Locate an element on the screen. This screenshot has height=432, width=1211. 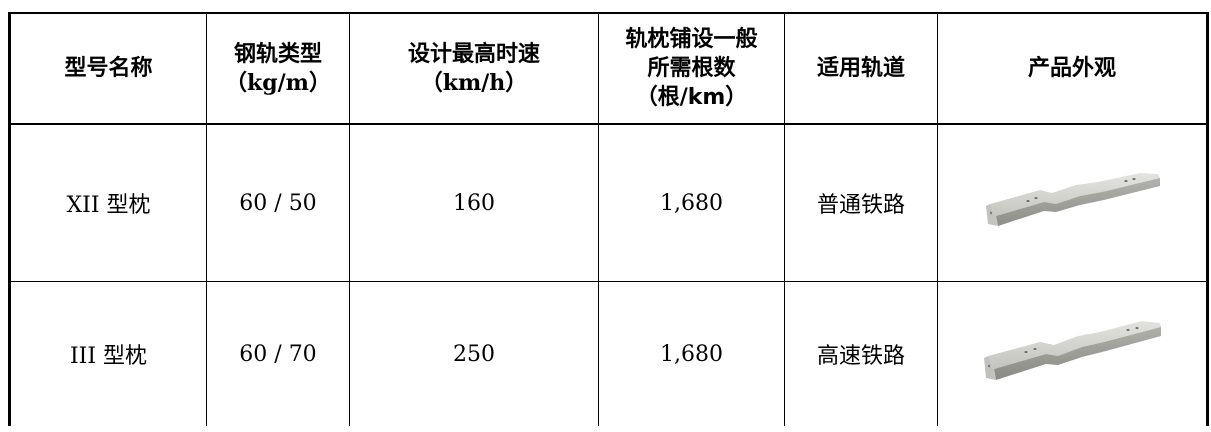
design-speed-value: 160 is located at coordinates (474, 203).